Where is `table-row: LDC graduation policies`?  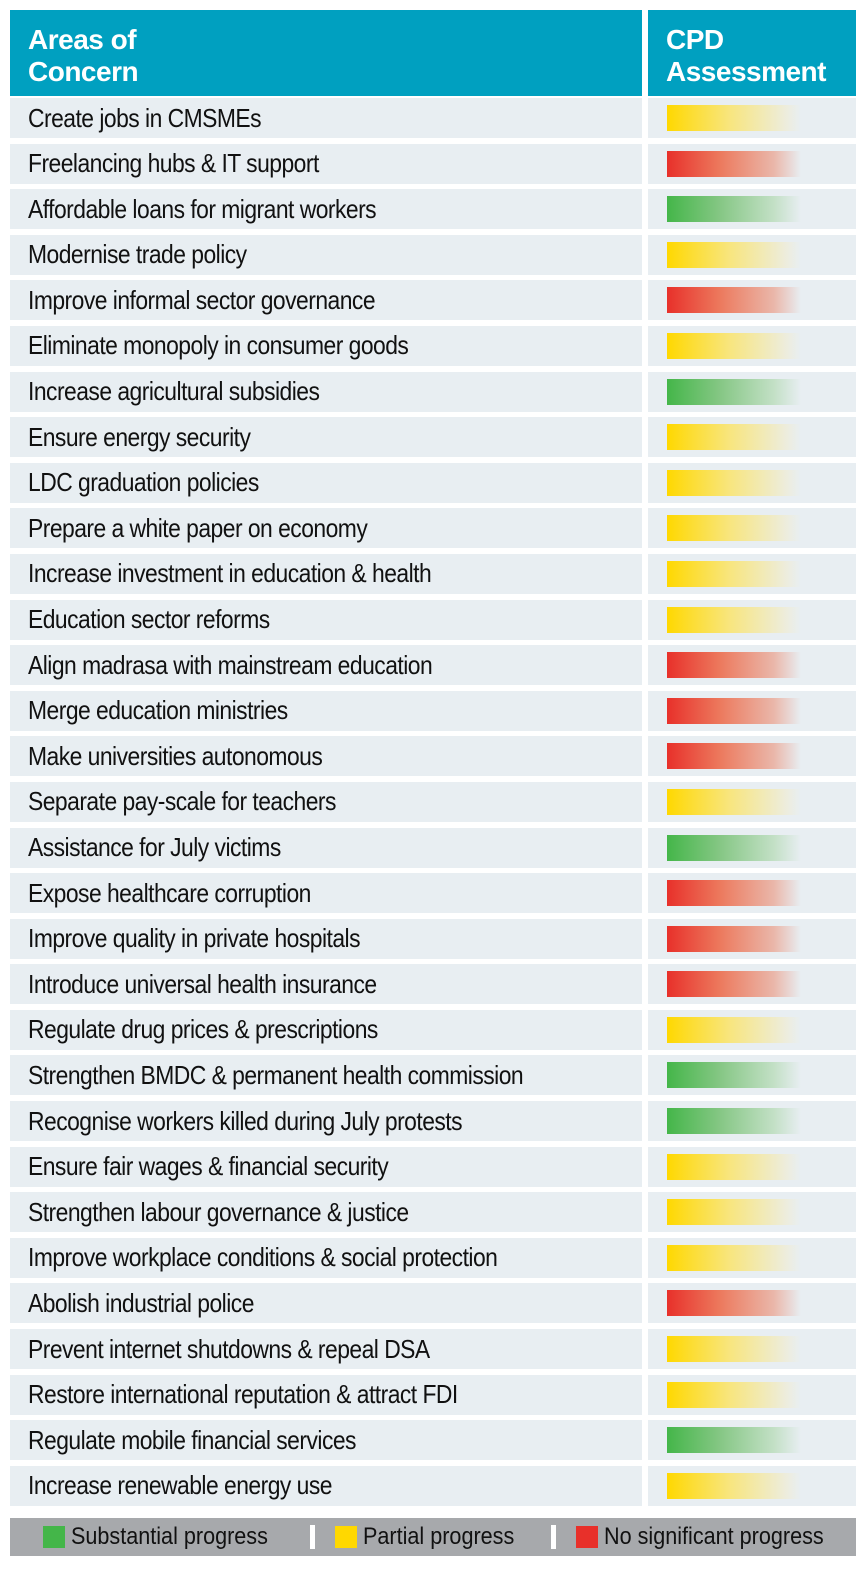
table-row: LDC graduation policies is located at coordinates (433, 482).